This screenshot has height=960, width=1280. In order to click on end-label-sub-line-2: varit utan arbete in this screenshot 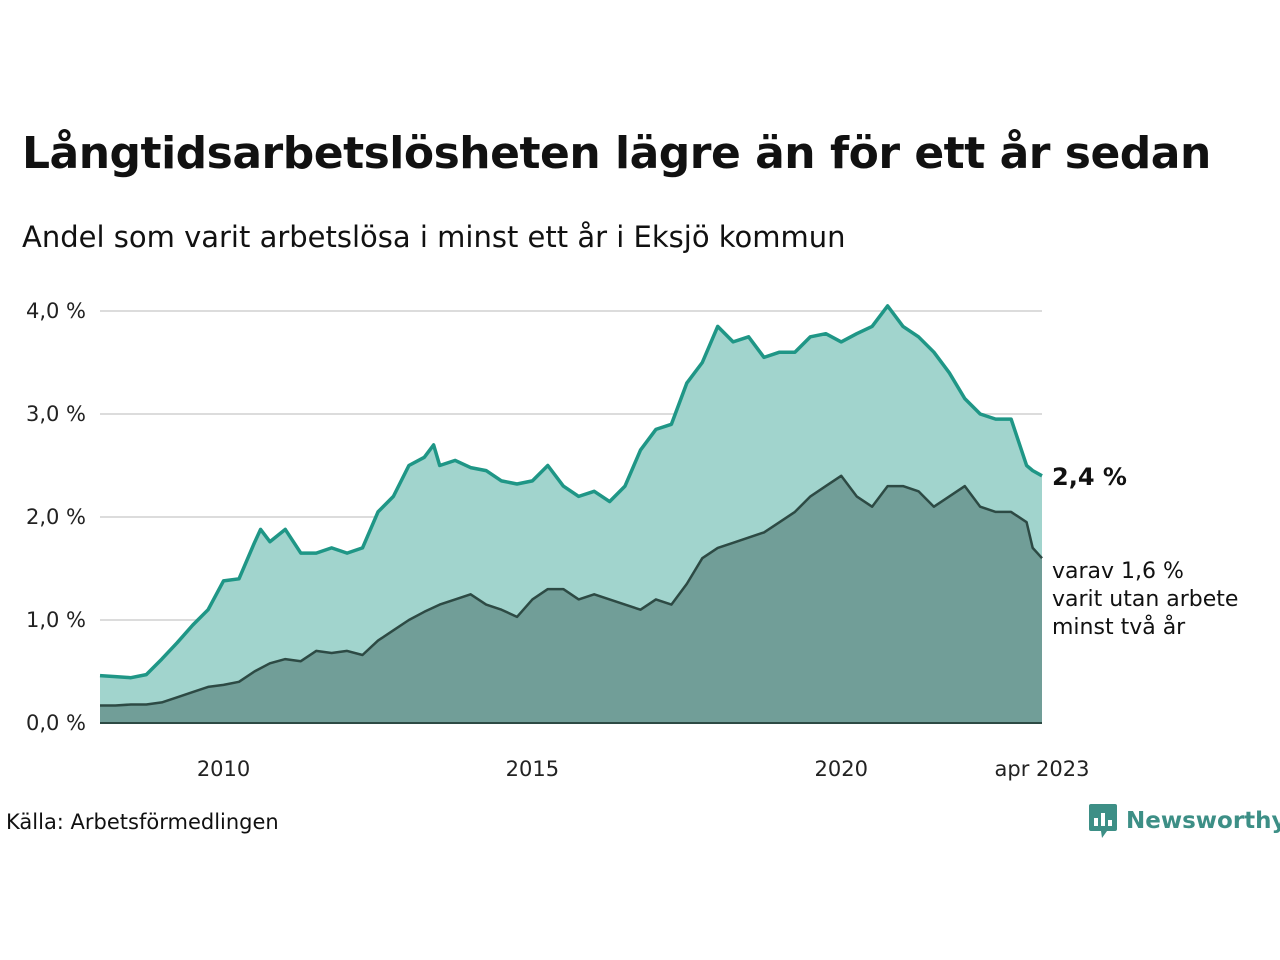, I will do `click(1145, 599)`.